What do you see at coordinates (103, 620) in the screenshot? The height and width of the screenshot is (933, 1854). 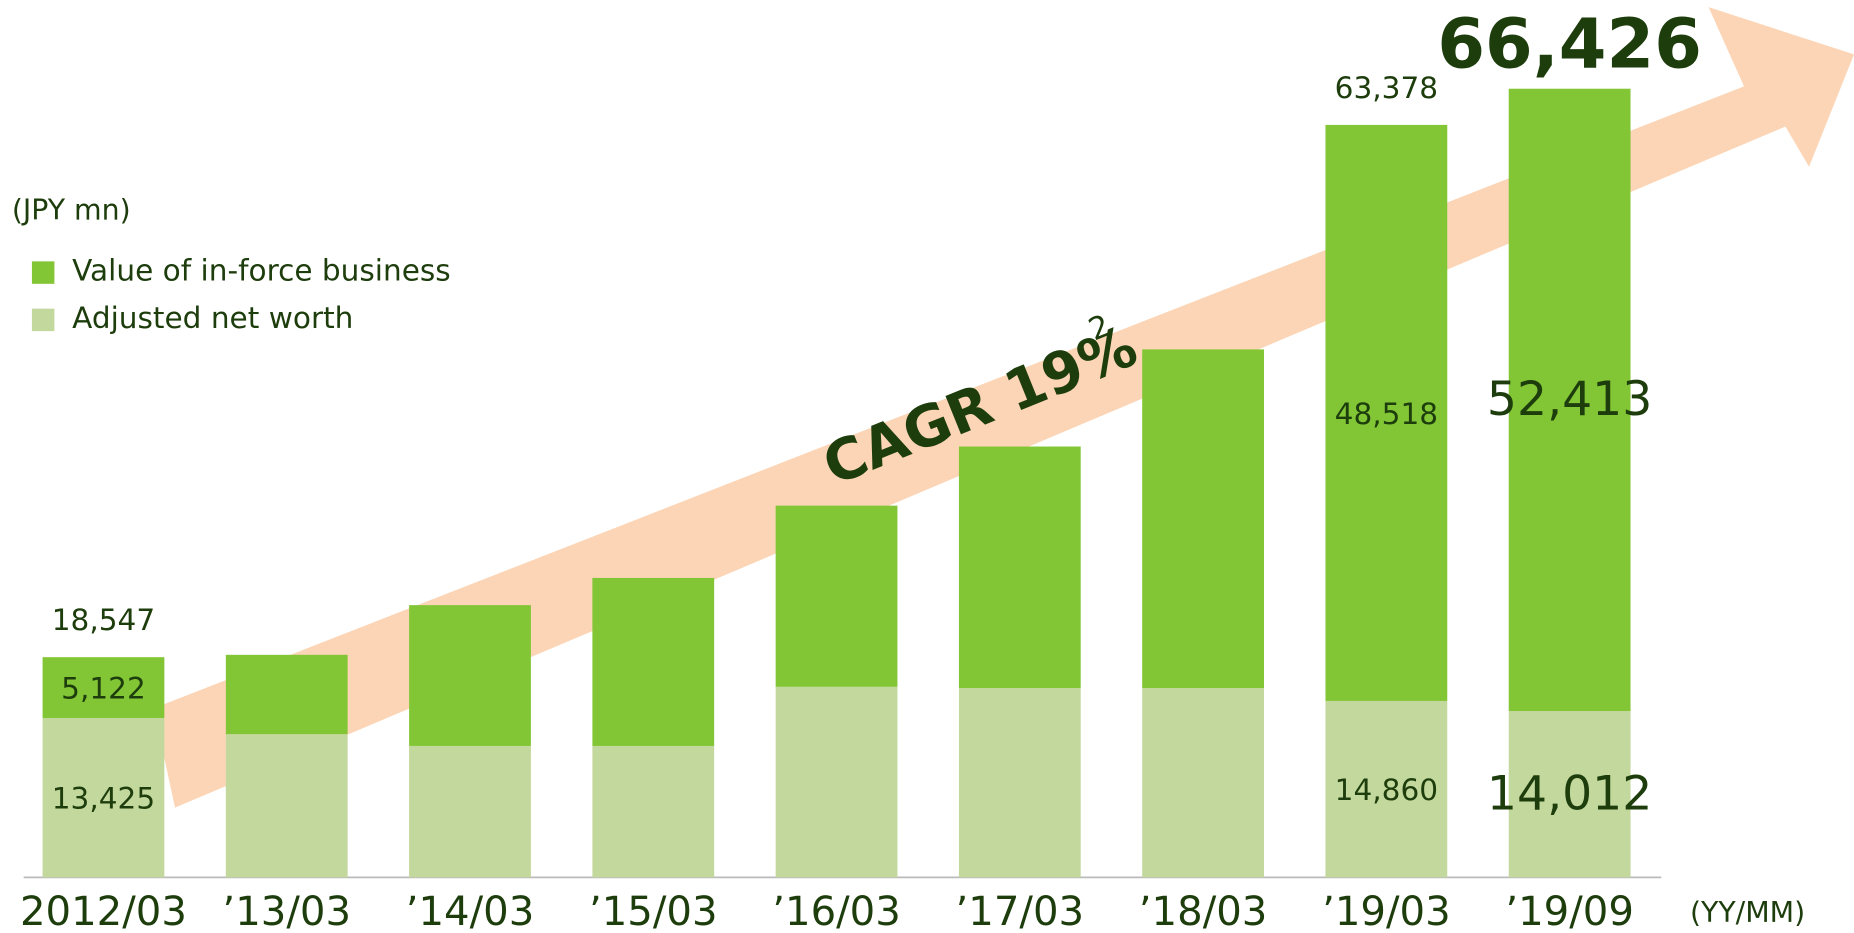 I see `total-label: 18,547` at bounding box center [103, 620].